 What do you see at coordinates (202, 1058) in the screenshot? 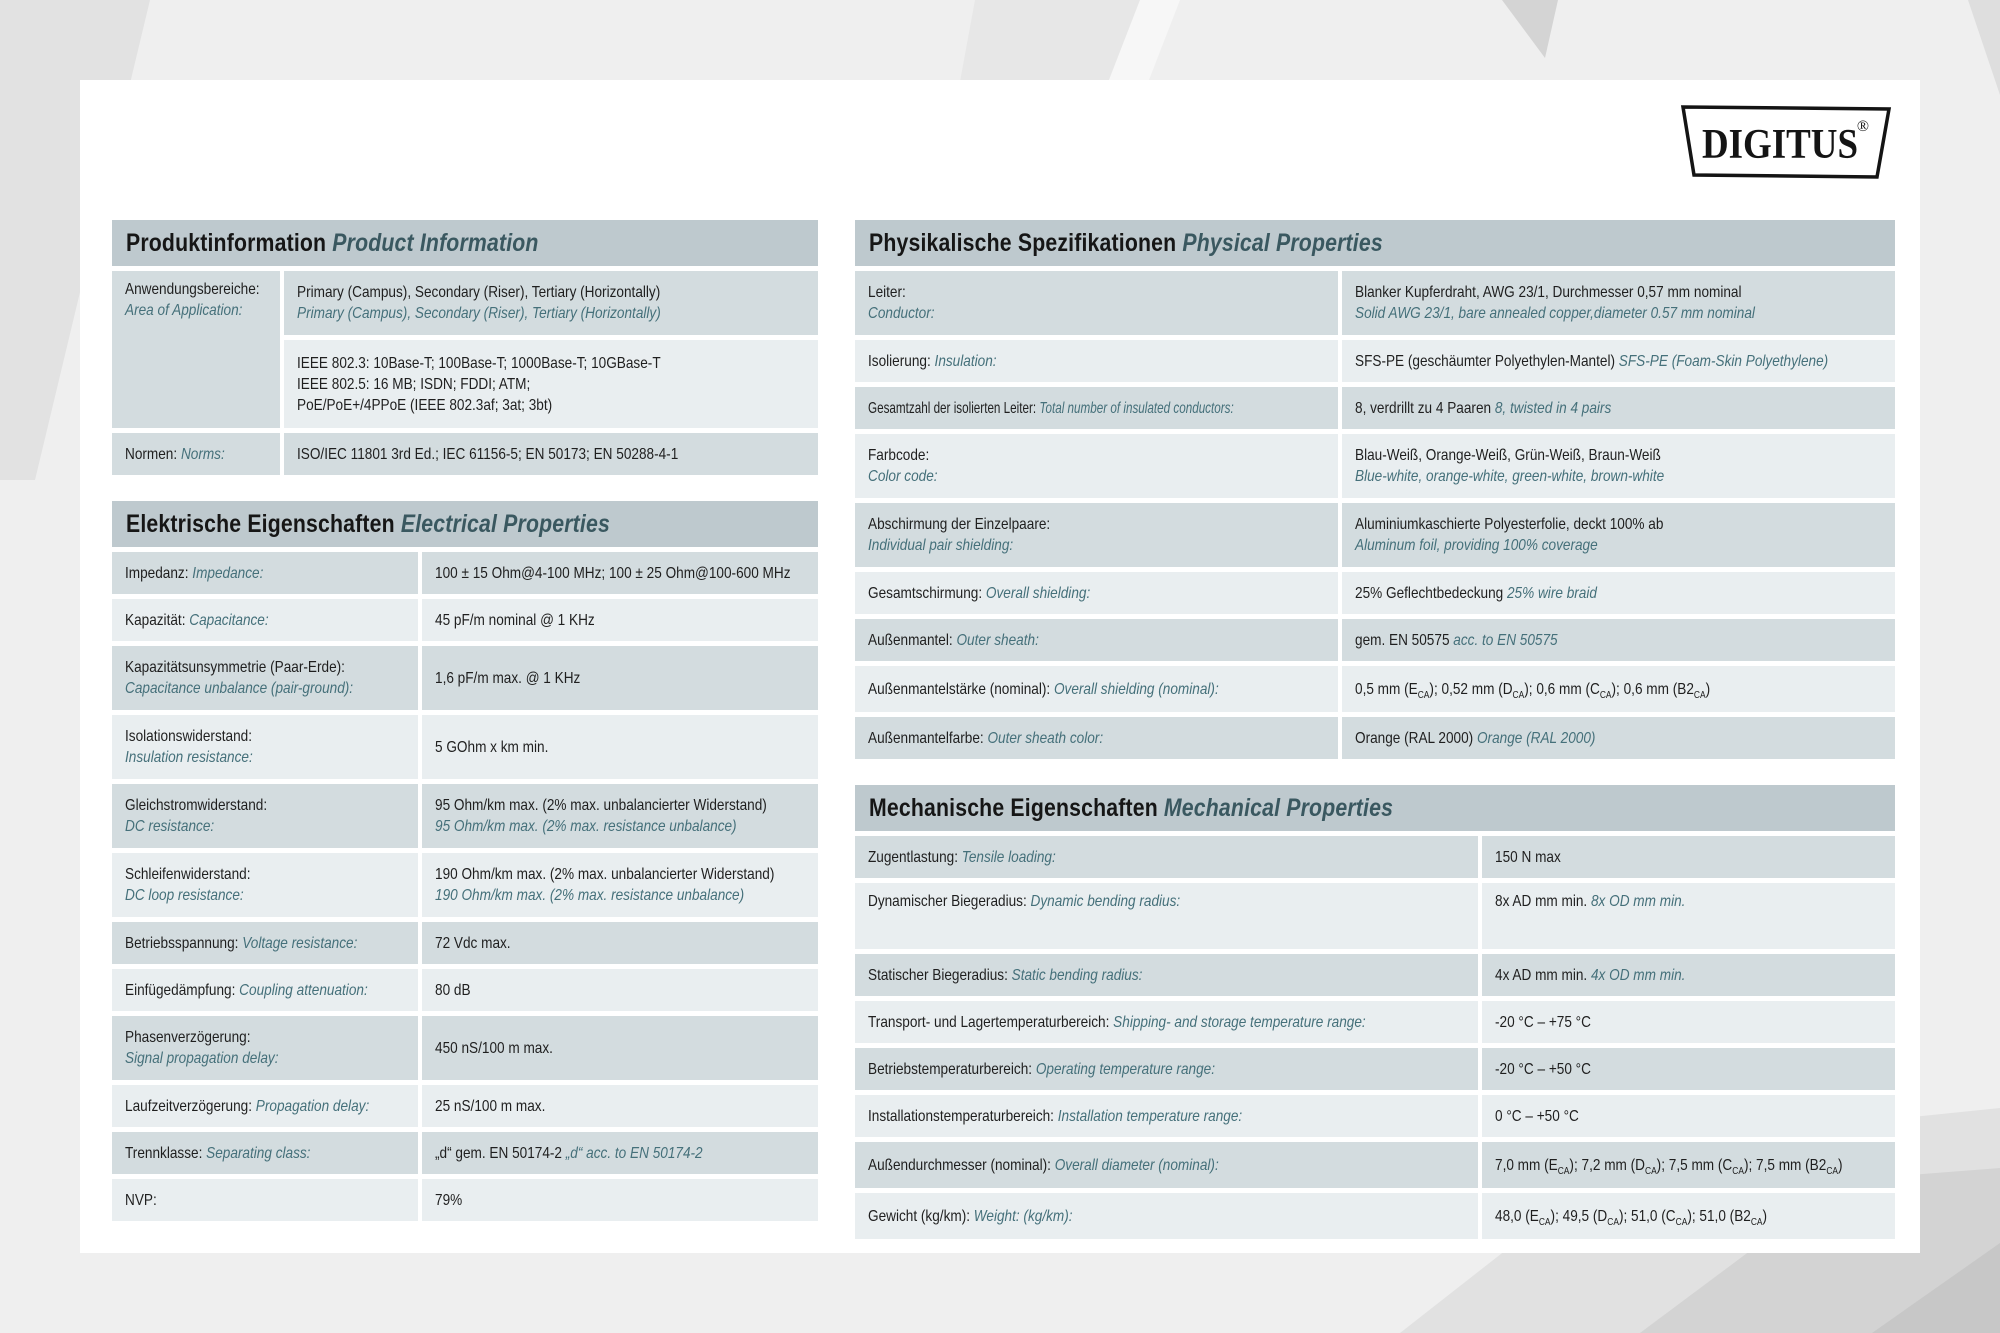
I see `label-en: Signal propagation delay:` at bounding box center [202, 1058].